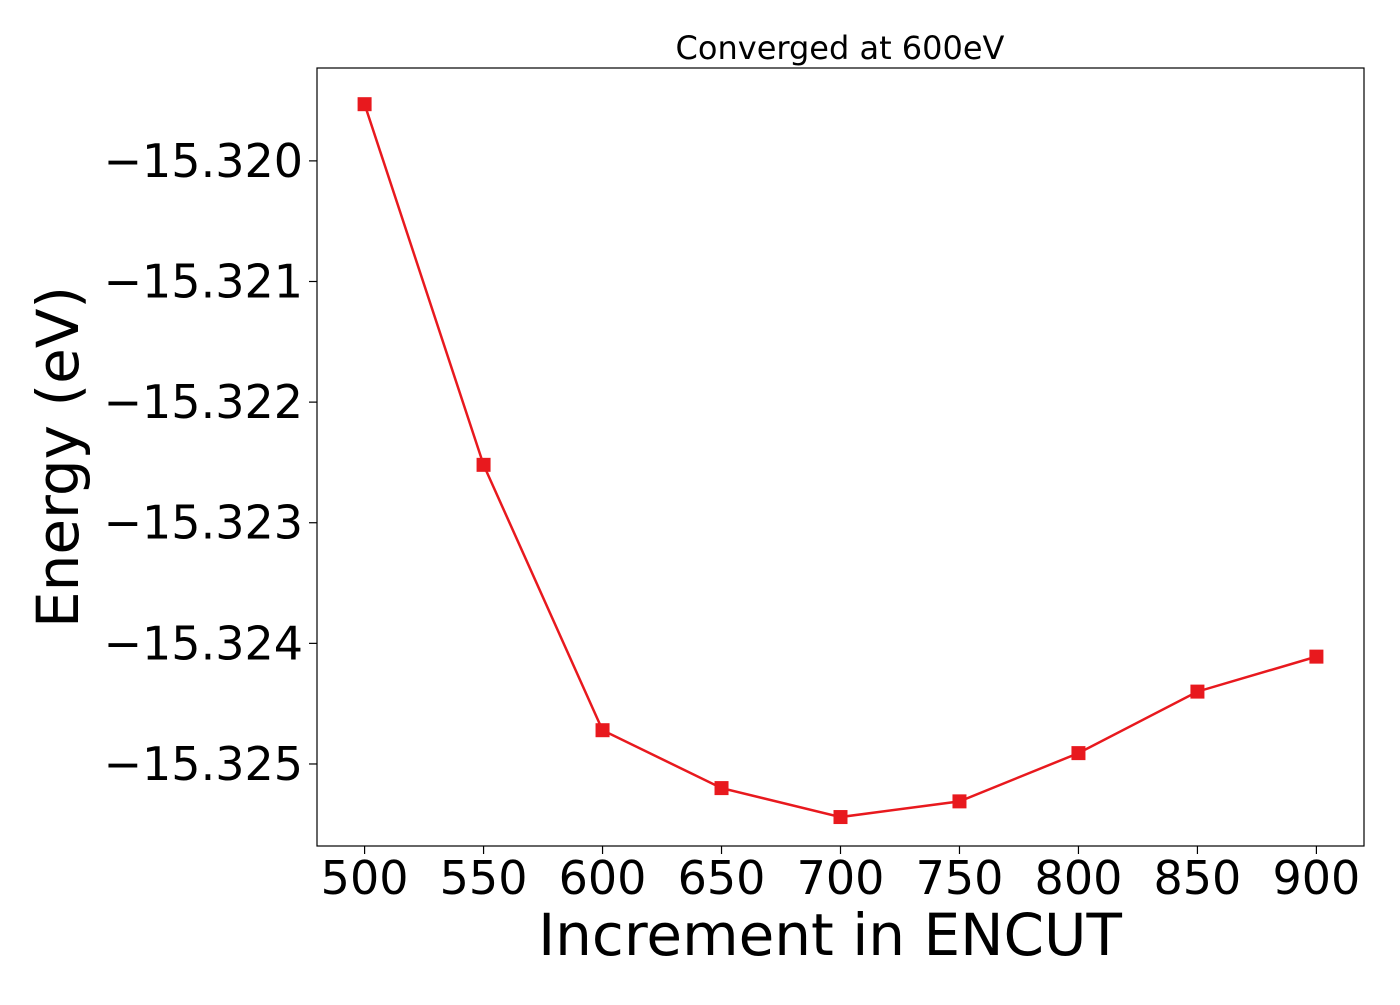 The width and height of the screenshot is (1400, 1005). Describe the element at coordinates (1317, 878) in the screenshot. I see `x-tick-label: 900` at that location.